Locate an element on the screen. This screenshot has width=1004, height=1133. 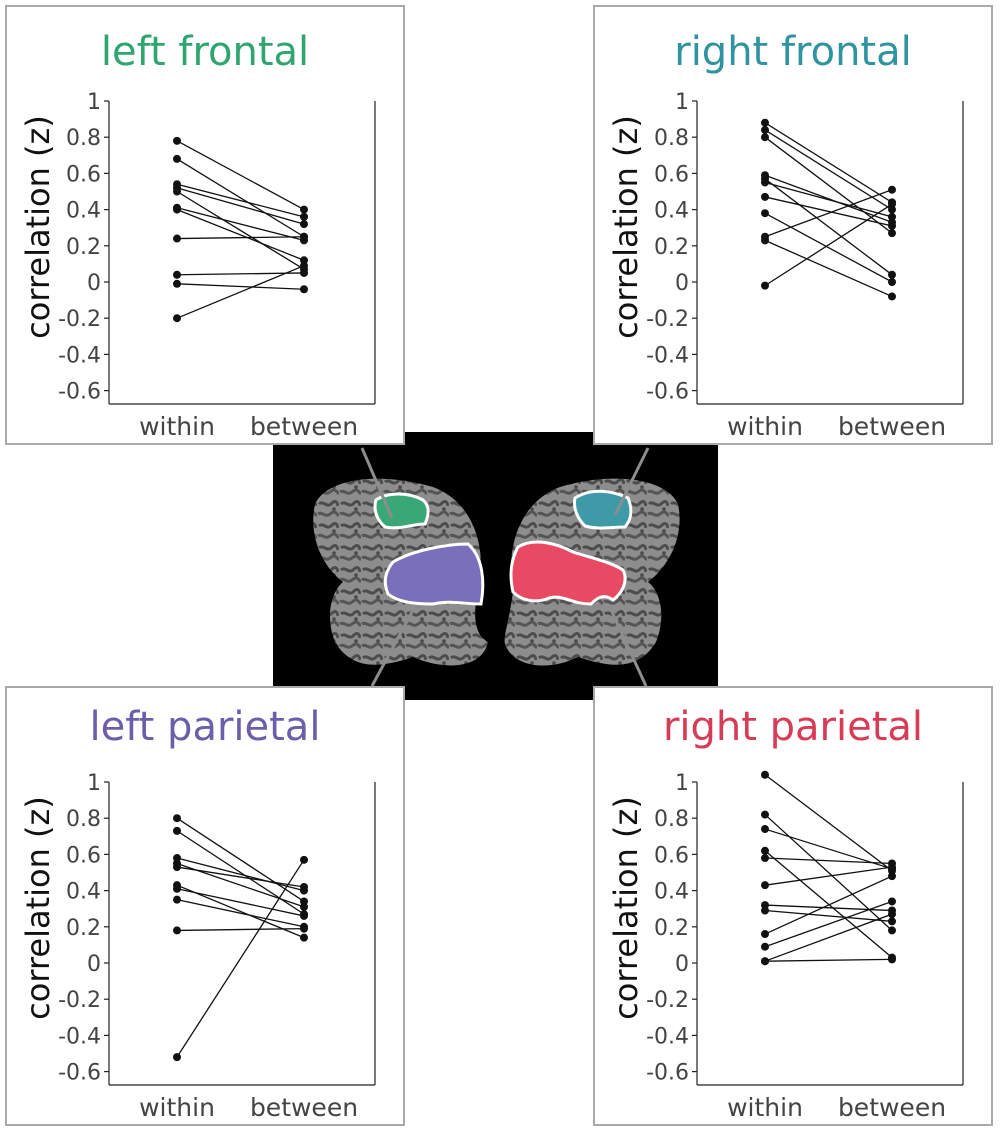
chart-title: left parietal is located at coordinates (205, 727).